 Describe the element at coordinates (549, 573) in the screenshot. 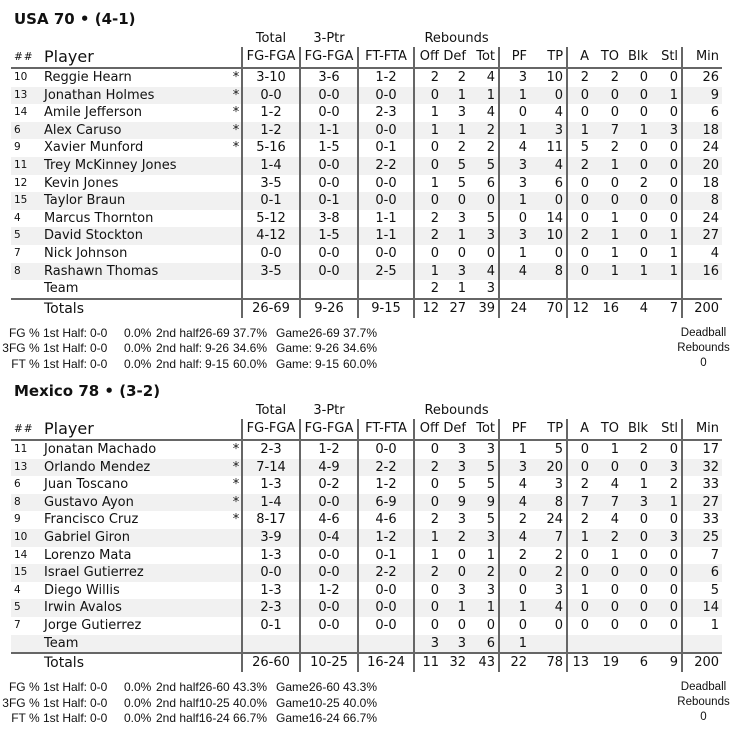

I see `cell-tp: 2` at that location.